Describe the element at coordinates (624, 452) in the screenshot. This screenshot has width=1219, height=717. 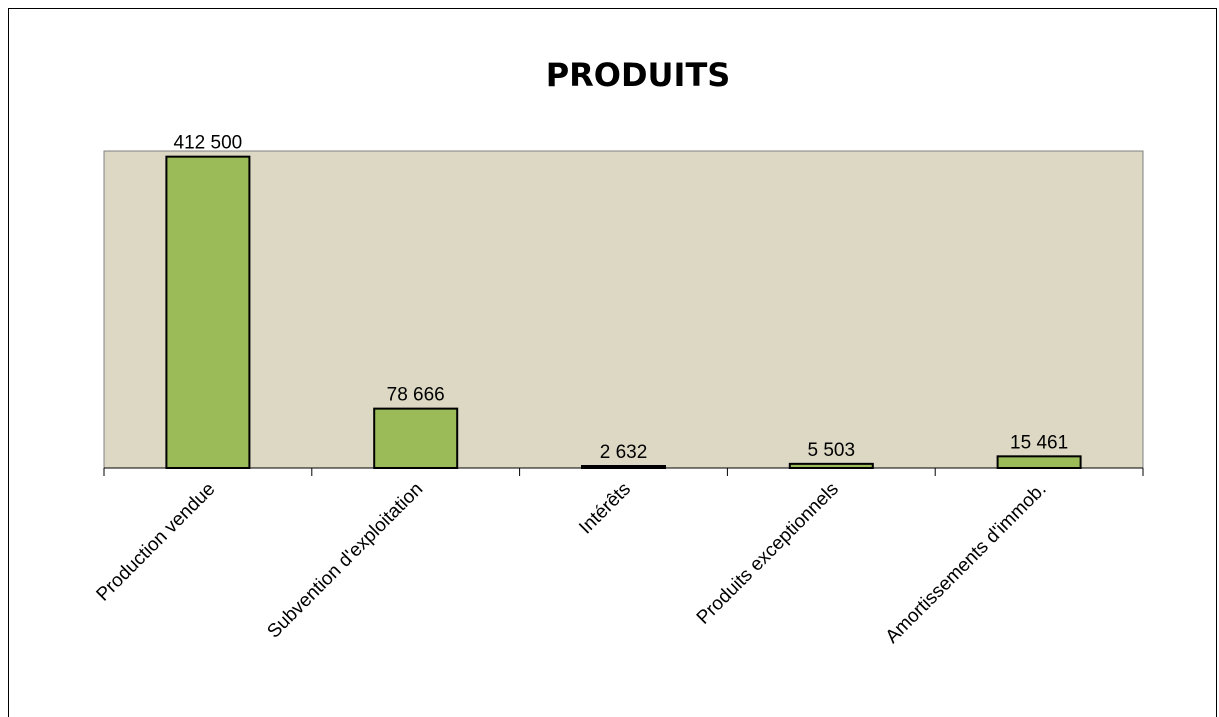
I see `bar-value-label: 2 632` at that location.